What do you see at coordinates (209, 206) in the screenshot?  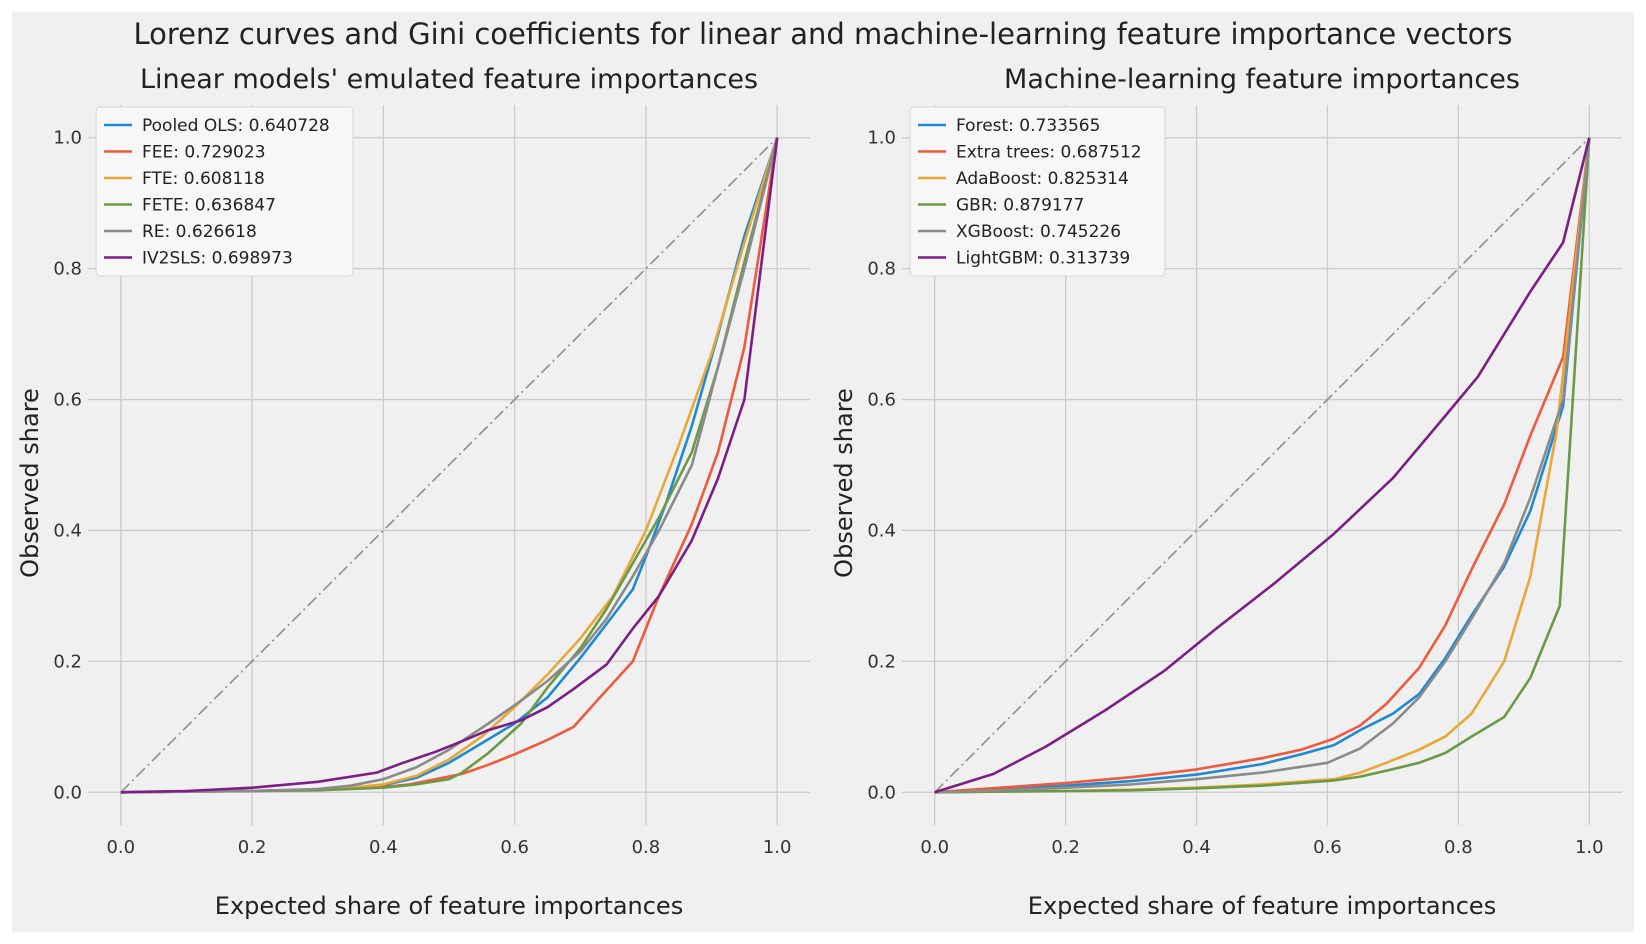 I see `legend-label: FETE: 0.636847` at bounding box center [209, 206].